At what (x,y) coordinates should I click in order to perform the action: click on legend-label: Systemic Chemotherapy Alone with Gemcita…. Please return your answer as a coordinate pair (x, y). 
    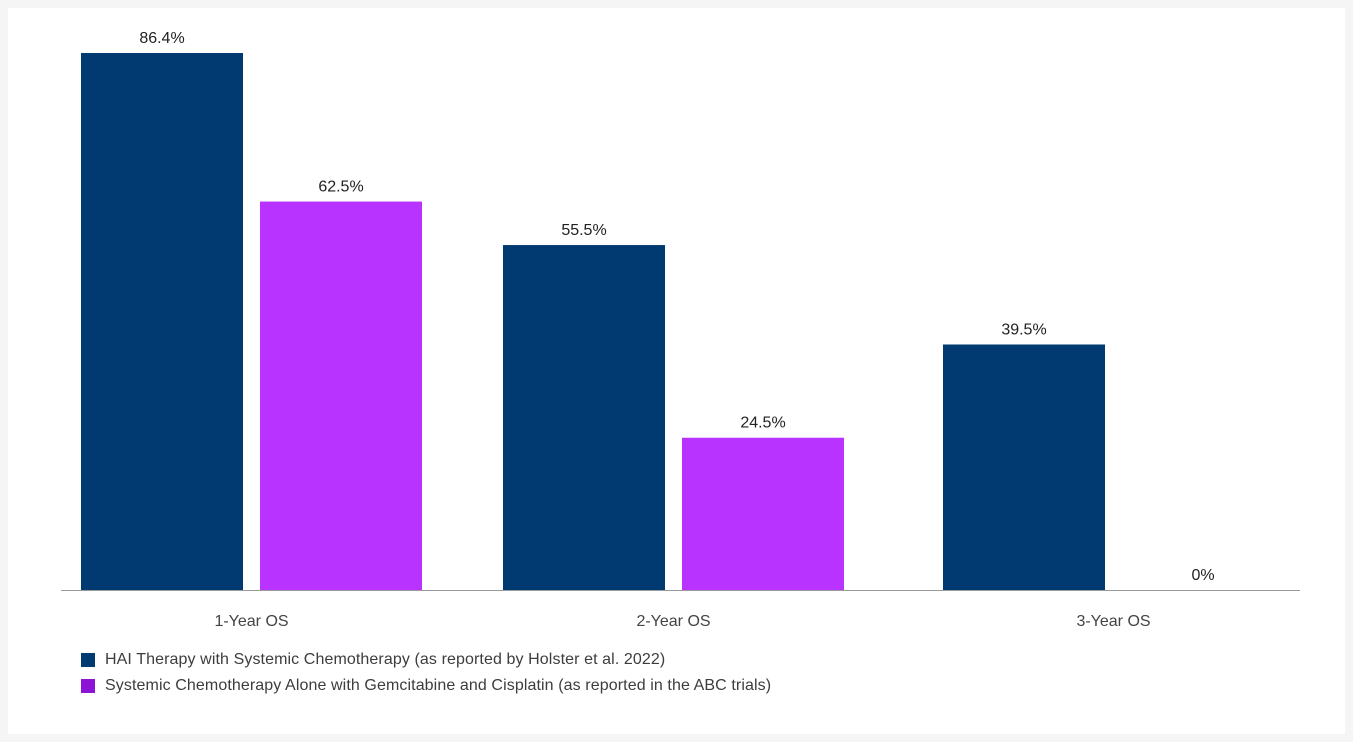
    Looking at the image, I should click on (438, 685).